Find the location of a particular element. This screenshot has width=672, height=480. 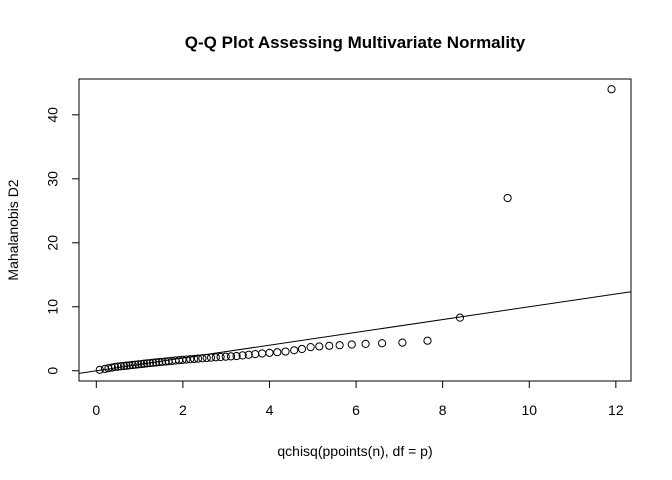

x-tick-label: 10 is located at coordinates (529, 410).